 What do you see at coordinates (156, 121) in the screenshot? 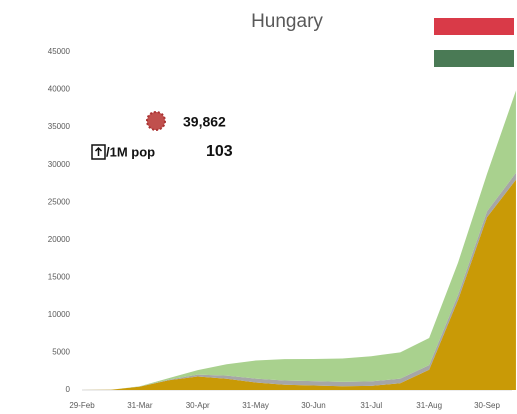
I see `virus-icon` at bounding box center [156, 121].